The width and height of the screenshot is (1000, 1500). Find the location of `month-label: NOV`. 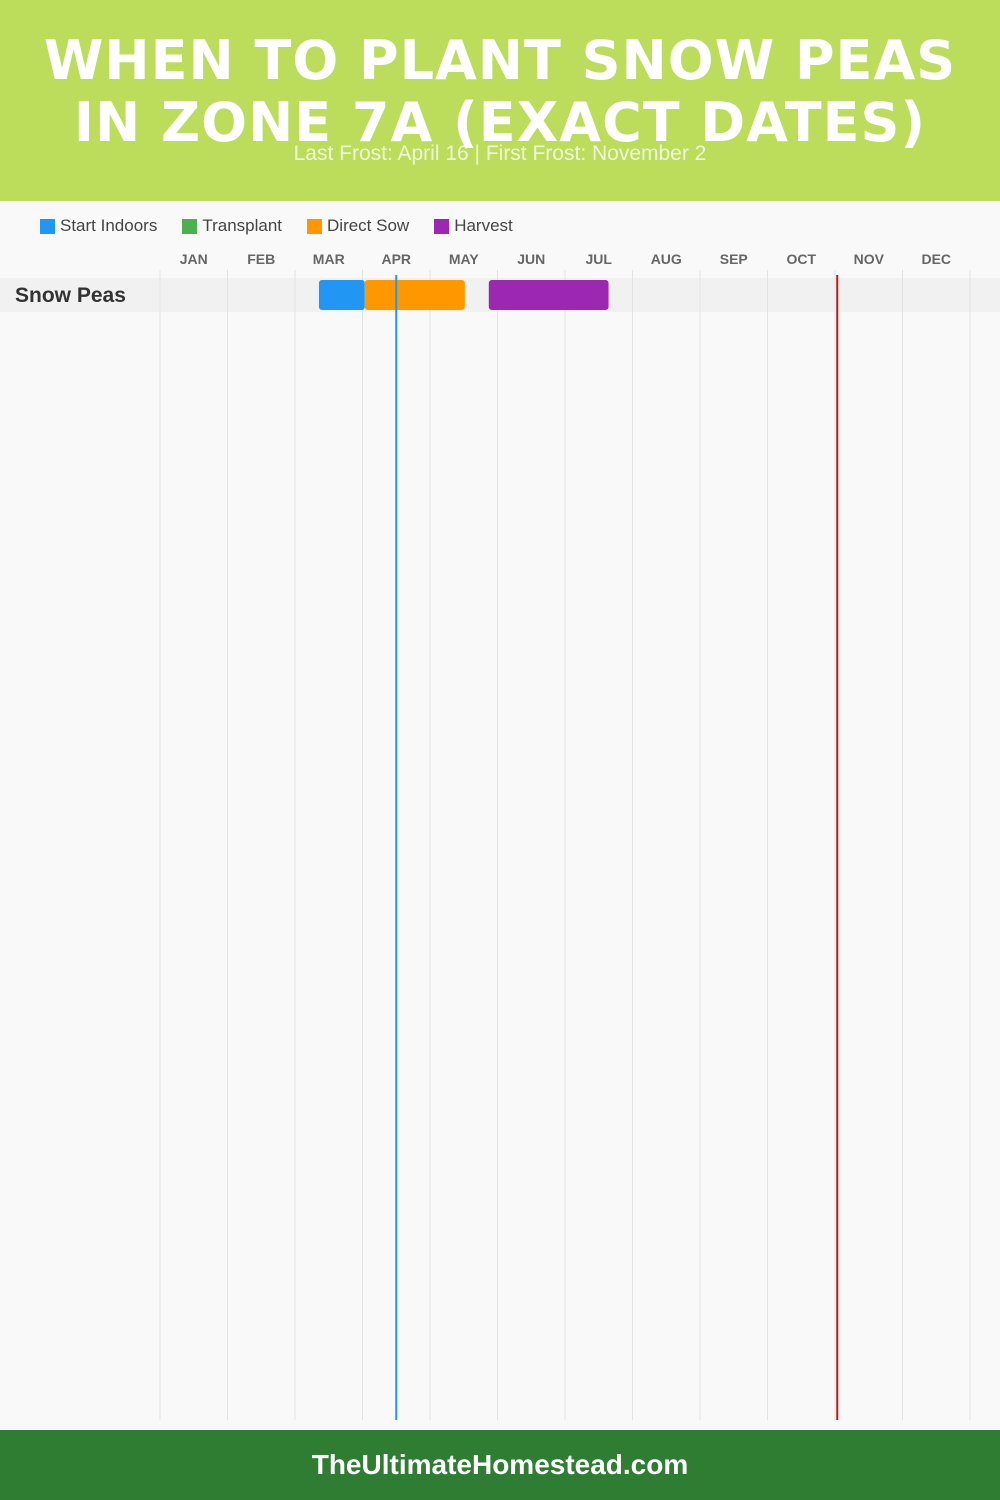

month-label: NOV is located at coordinates (869, 259).